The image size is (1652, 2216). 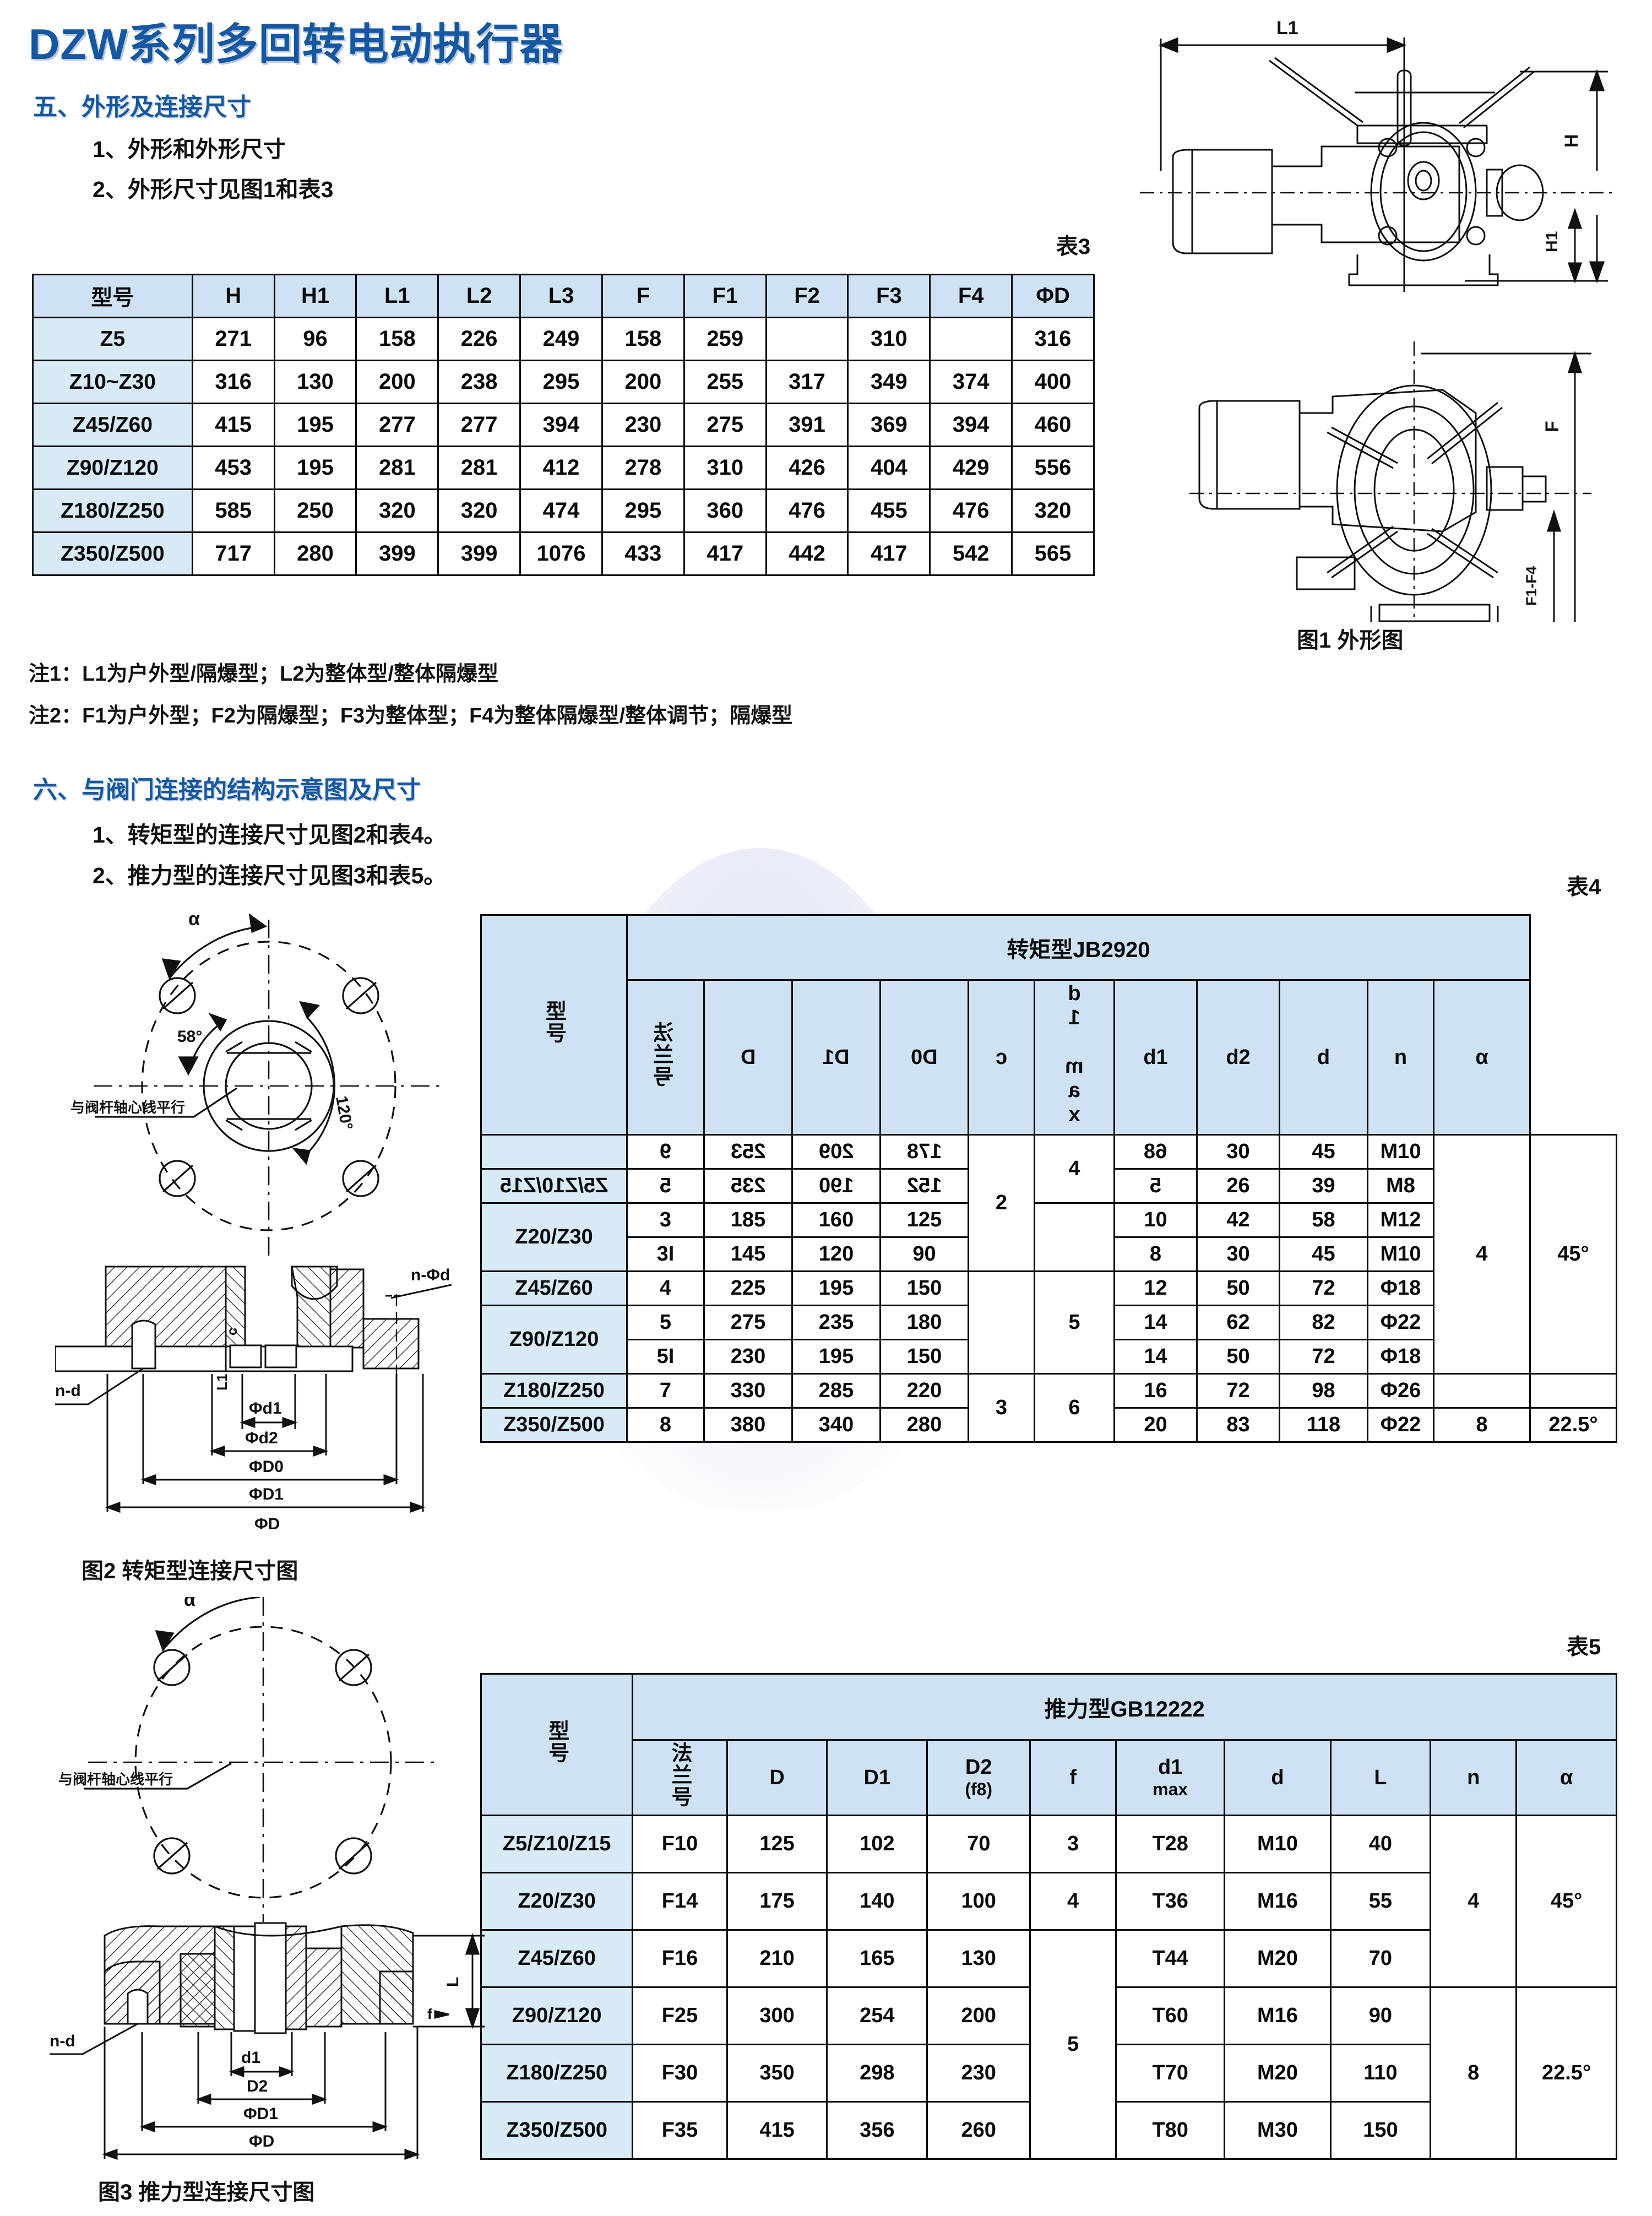 What do you see at coordinates (971, 554) in the screenshot?
I see `cell-value: 542` at bounding box center [971, 554].